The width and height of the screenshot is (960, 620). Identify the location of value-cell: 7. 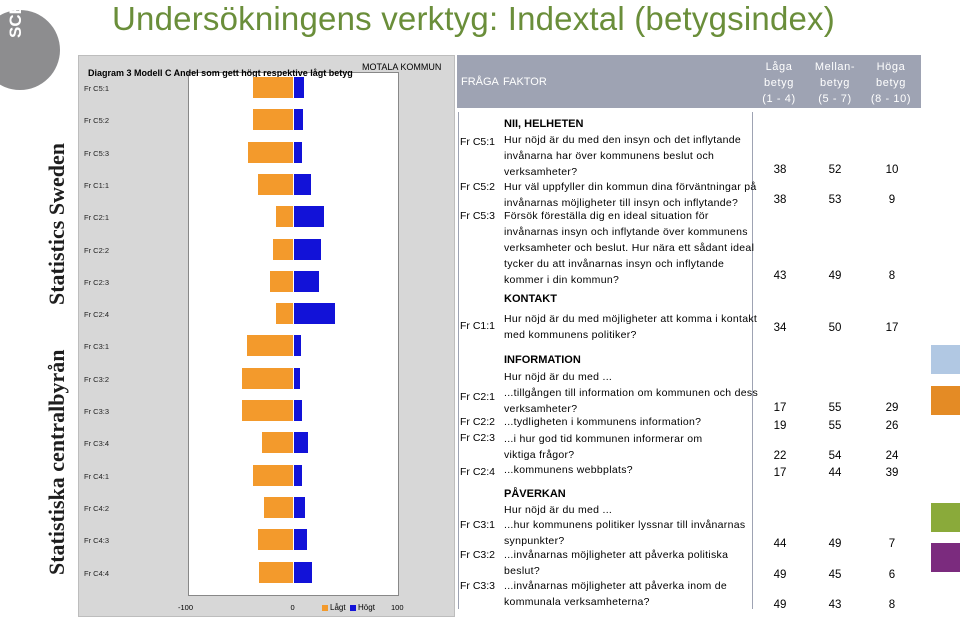
(892, 544).